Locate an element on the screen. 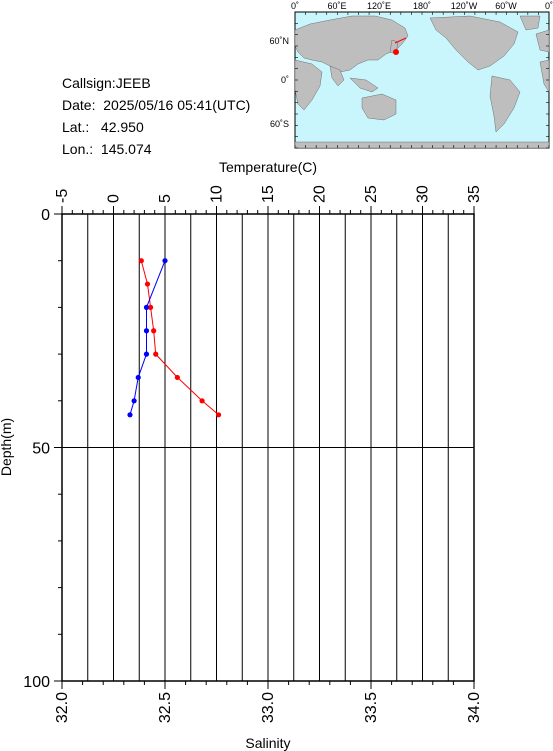  lat-line: Lat.: 42.950 is located at coordinates (156, 127).